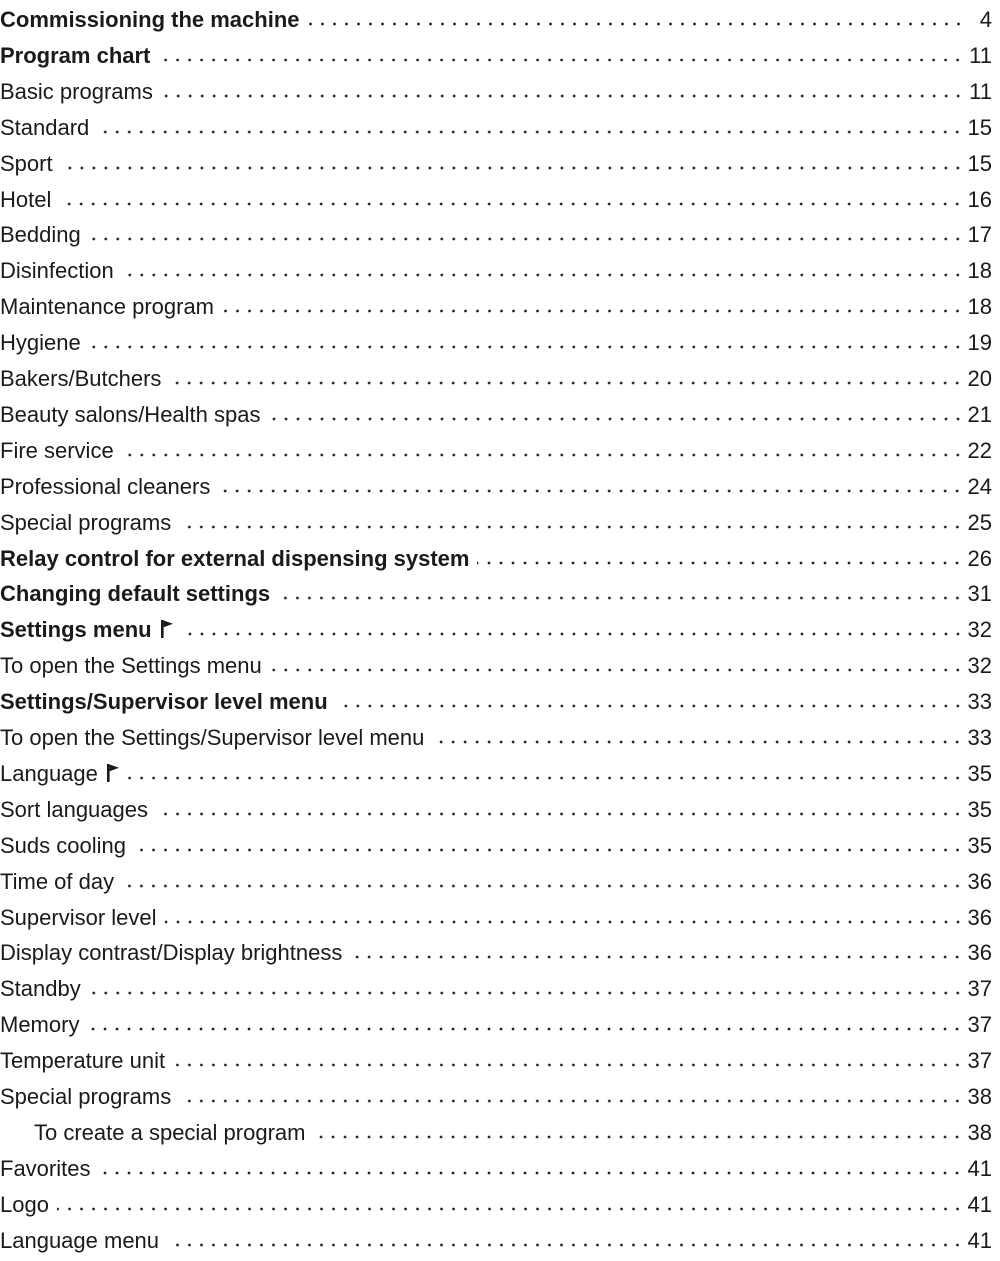 This screenshot has width=1000, height=1261. I want to click on toc-entry-title-text: Supervisor level, so click(78, 917).